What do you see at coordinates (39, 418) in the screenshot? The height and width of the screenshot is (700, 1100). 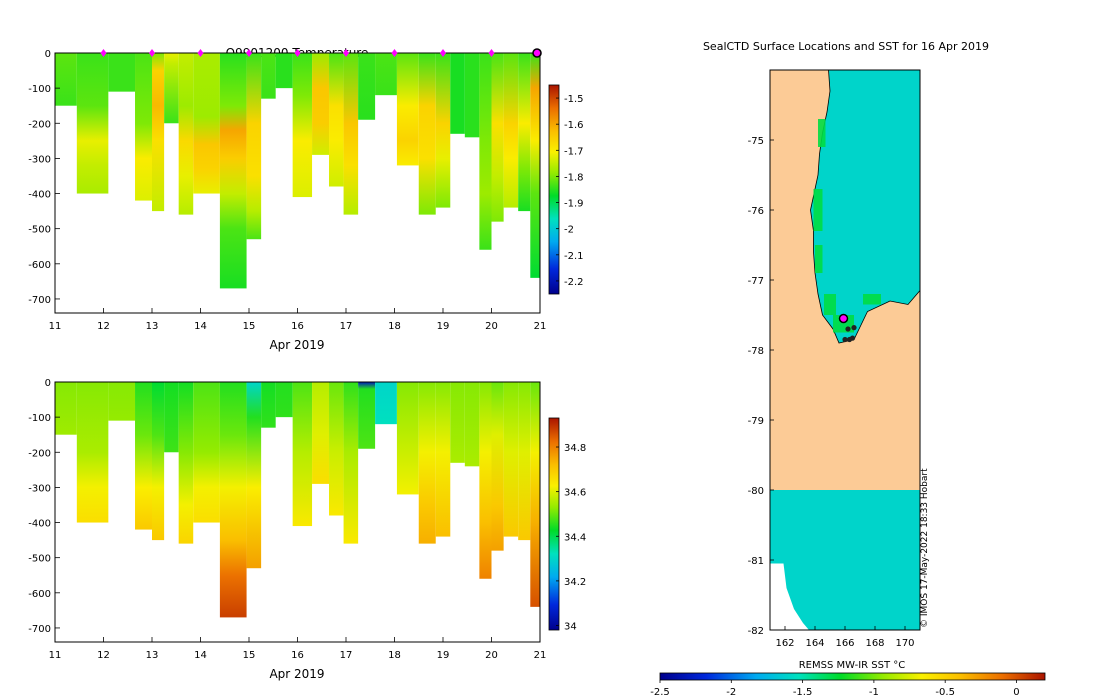 I see `salinity-ytick-label: -100` at bounding box center [39, 418].